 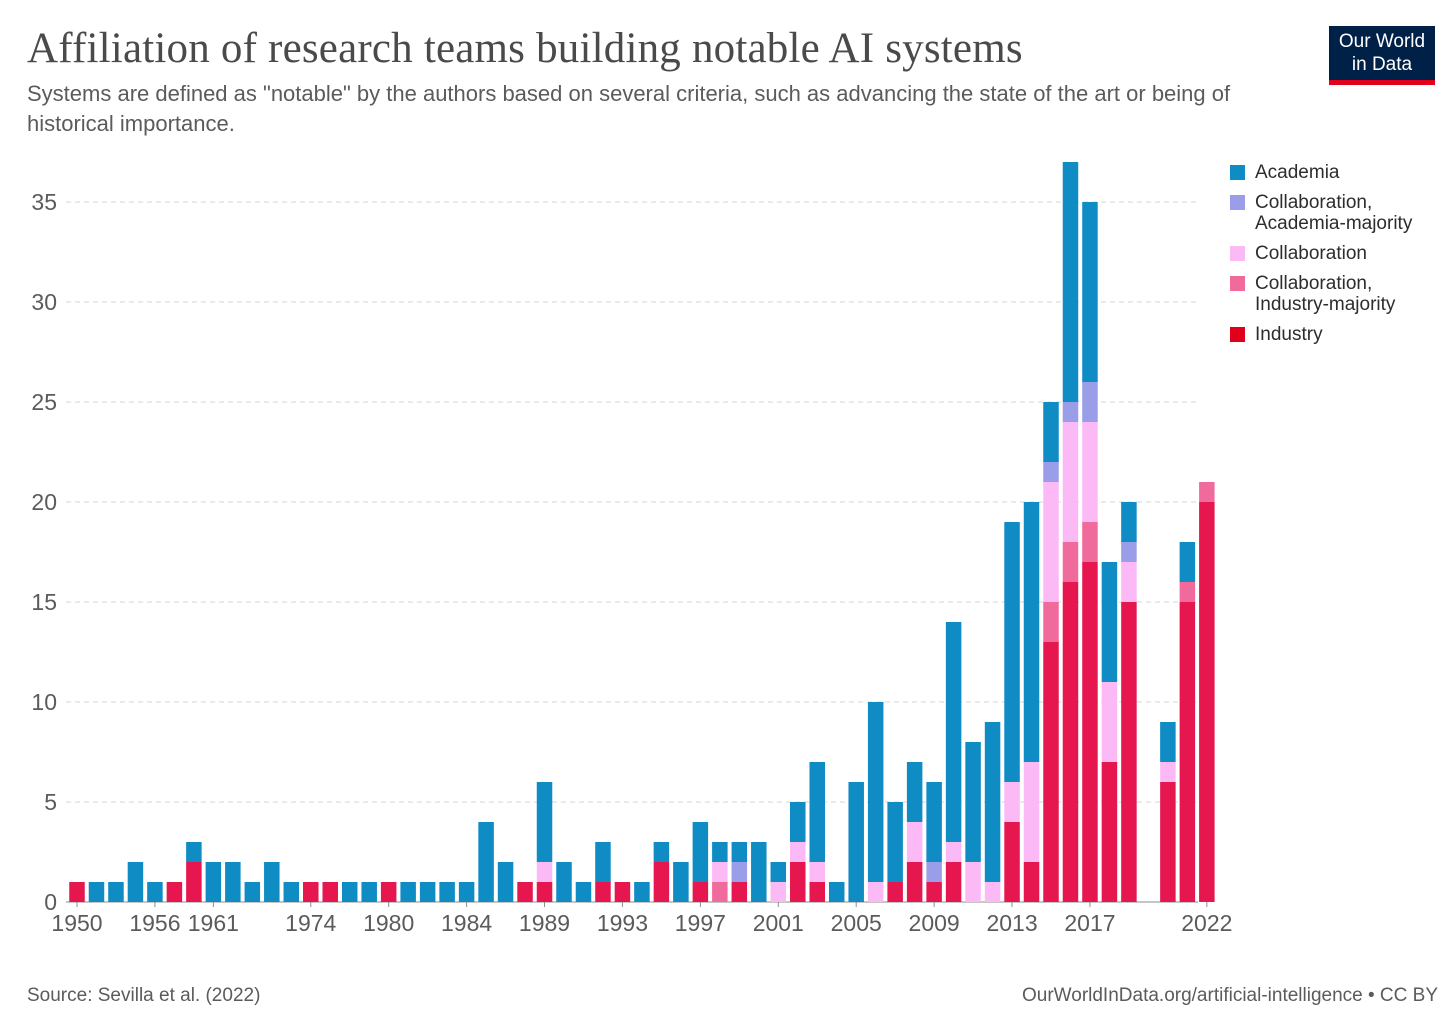 I want to click on legend-item-collaboration: Collaboration, so click(x=1342, y=253).